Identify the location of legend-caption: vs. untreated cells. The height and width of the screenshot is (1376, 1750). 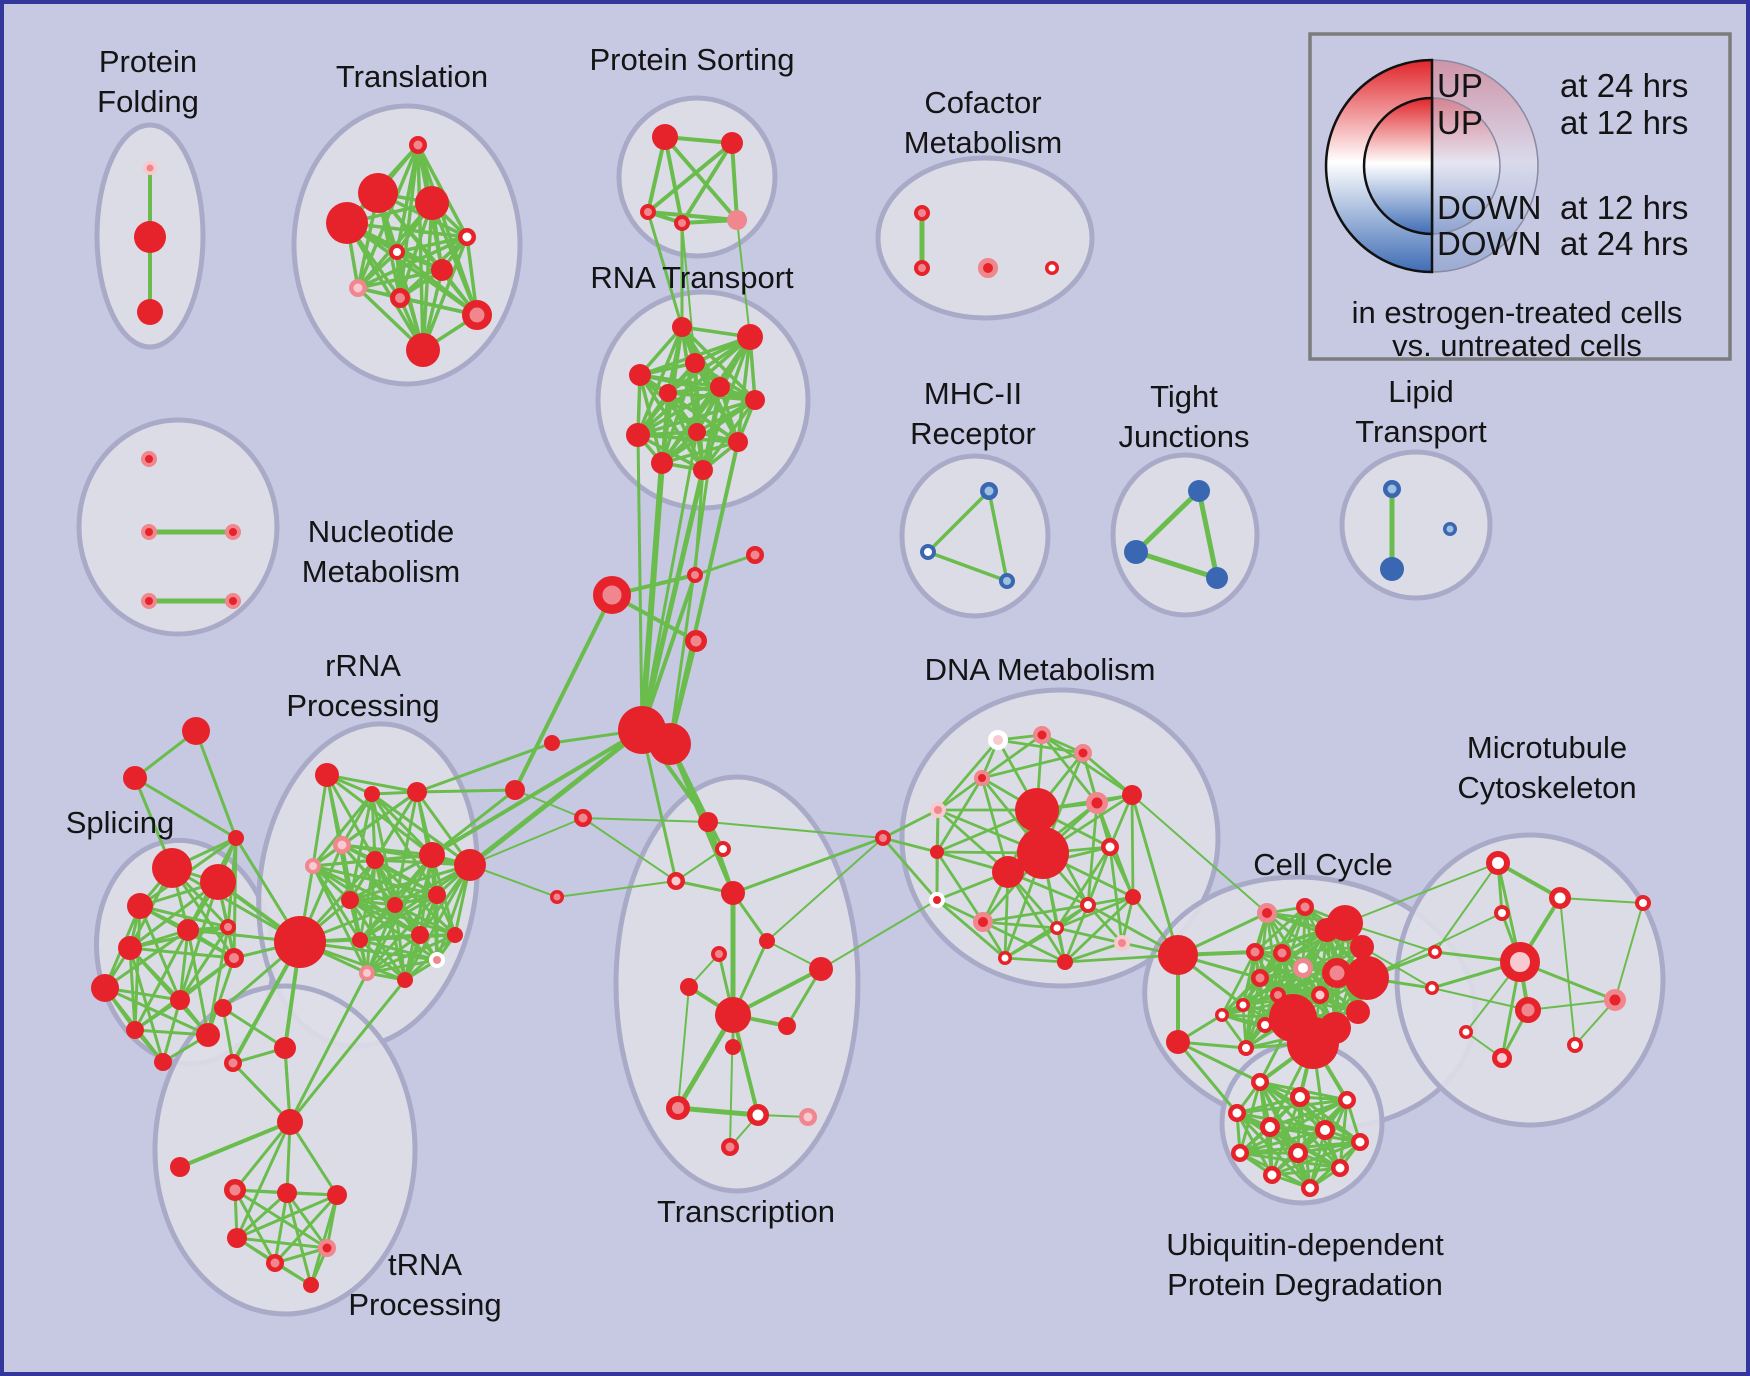
(1517, 345).